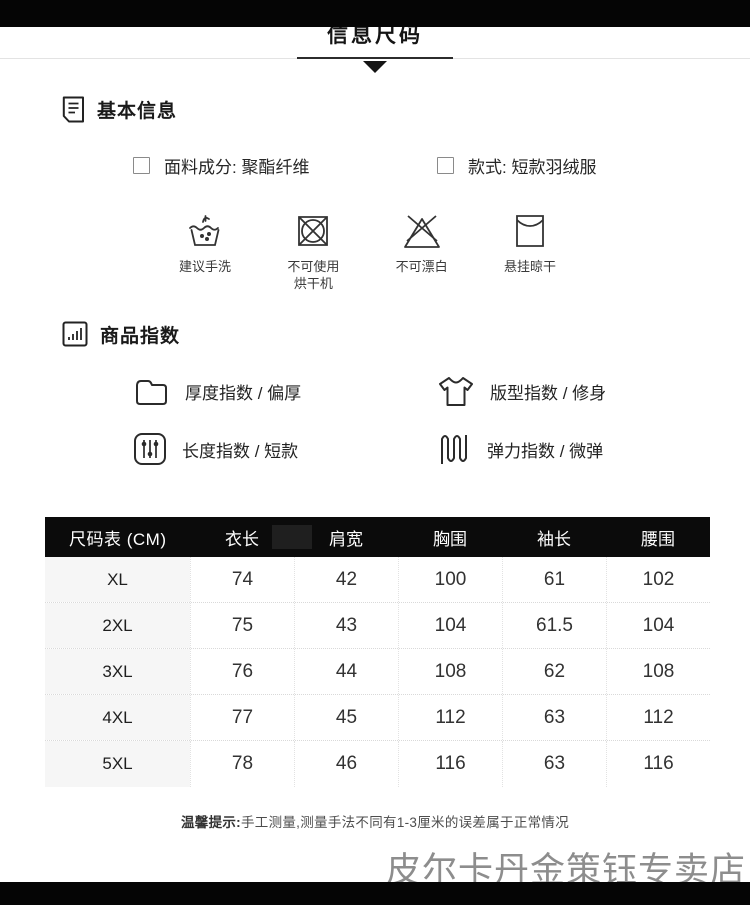 This screenshot has height=905, width=750. I want to click on table-row: 2XL 75 43 104 61.5 104, so click(377, 626).